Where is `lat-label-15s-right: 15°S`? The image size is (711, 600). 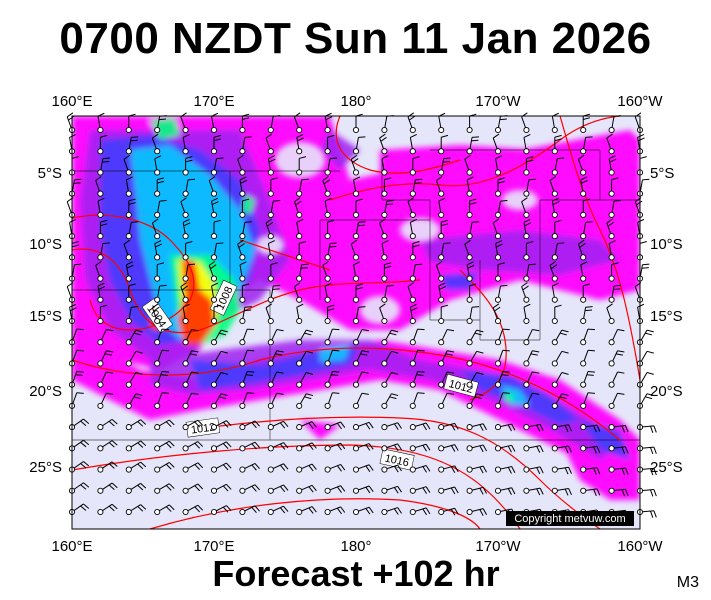 lat-label-15s-right: 15°S is located at coordinates (666, 316).